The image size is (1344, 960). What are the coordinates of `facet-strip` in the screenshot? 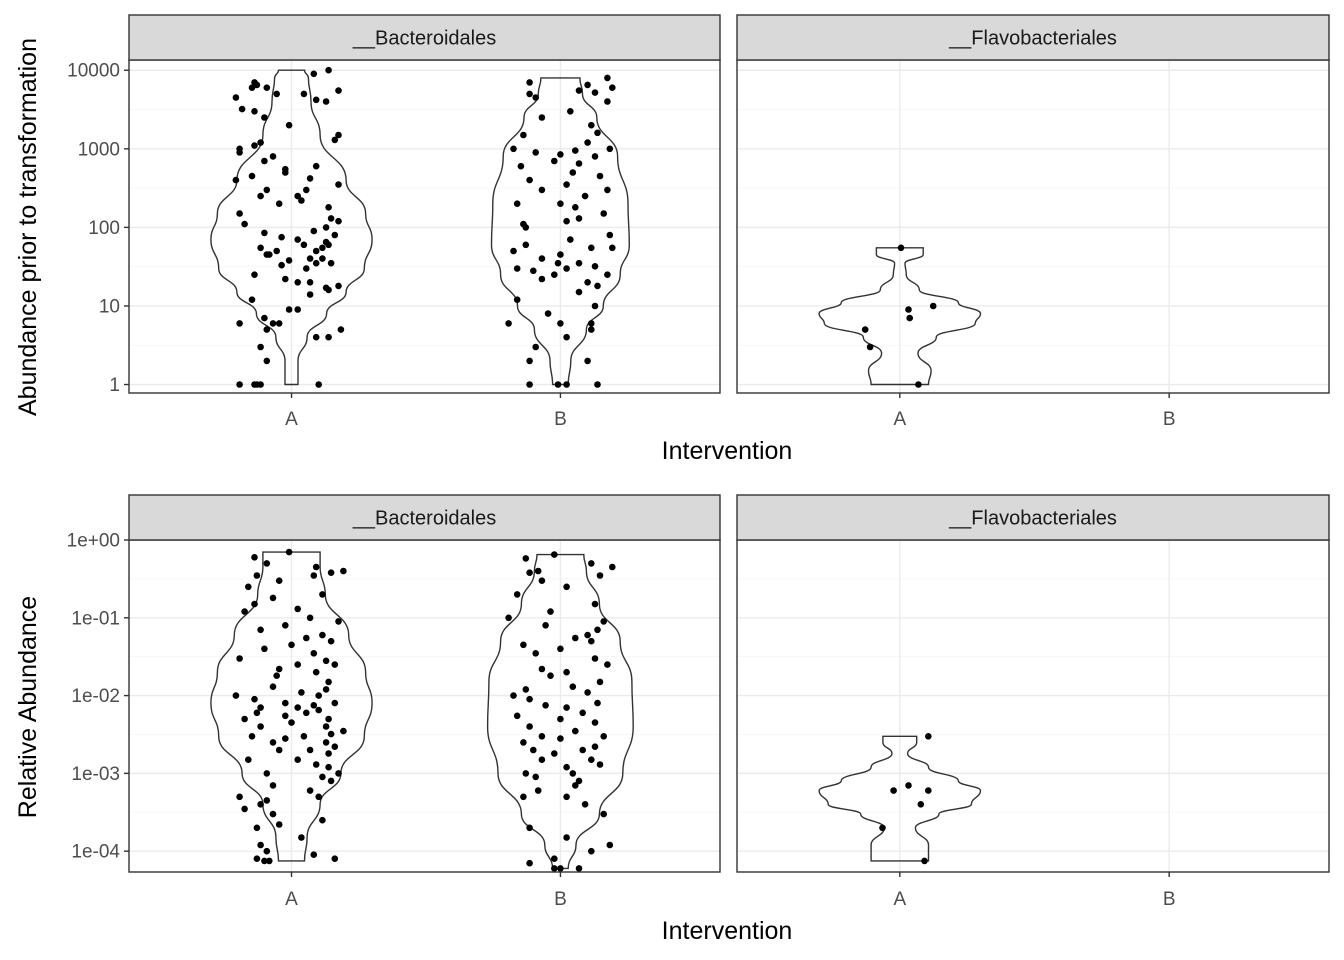 It's located at (424, 37).